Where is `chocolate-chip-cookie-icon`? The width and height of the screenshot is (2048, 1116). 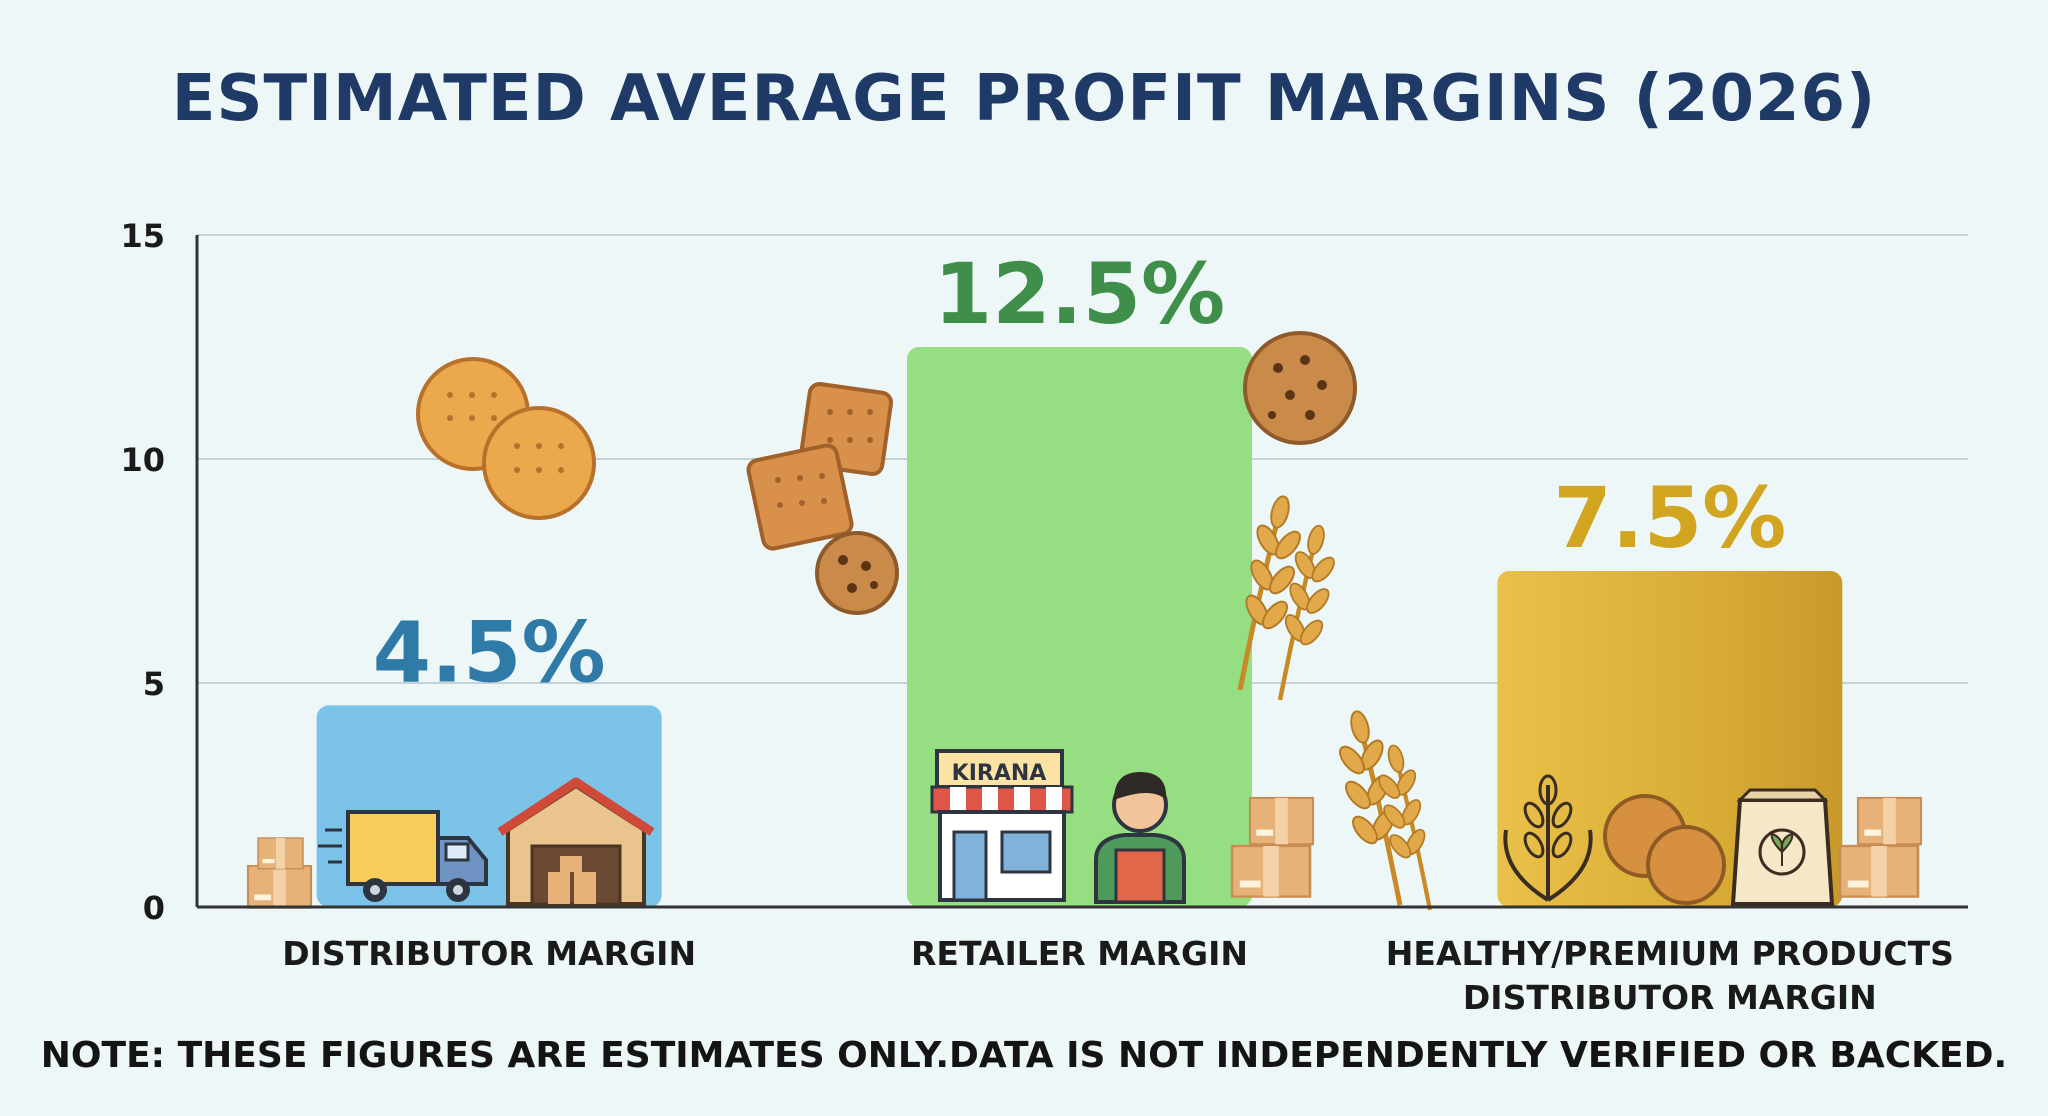
chocolate-chip-cookie-icon is located at coordinates (1086, 473).